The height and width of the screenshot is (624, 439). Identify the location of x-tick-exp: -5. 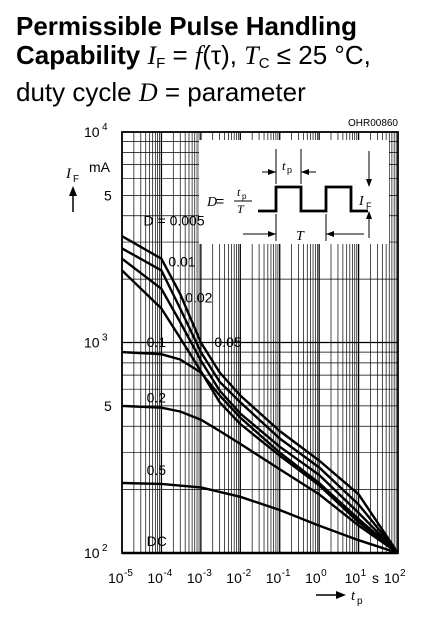
(128, 573).